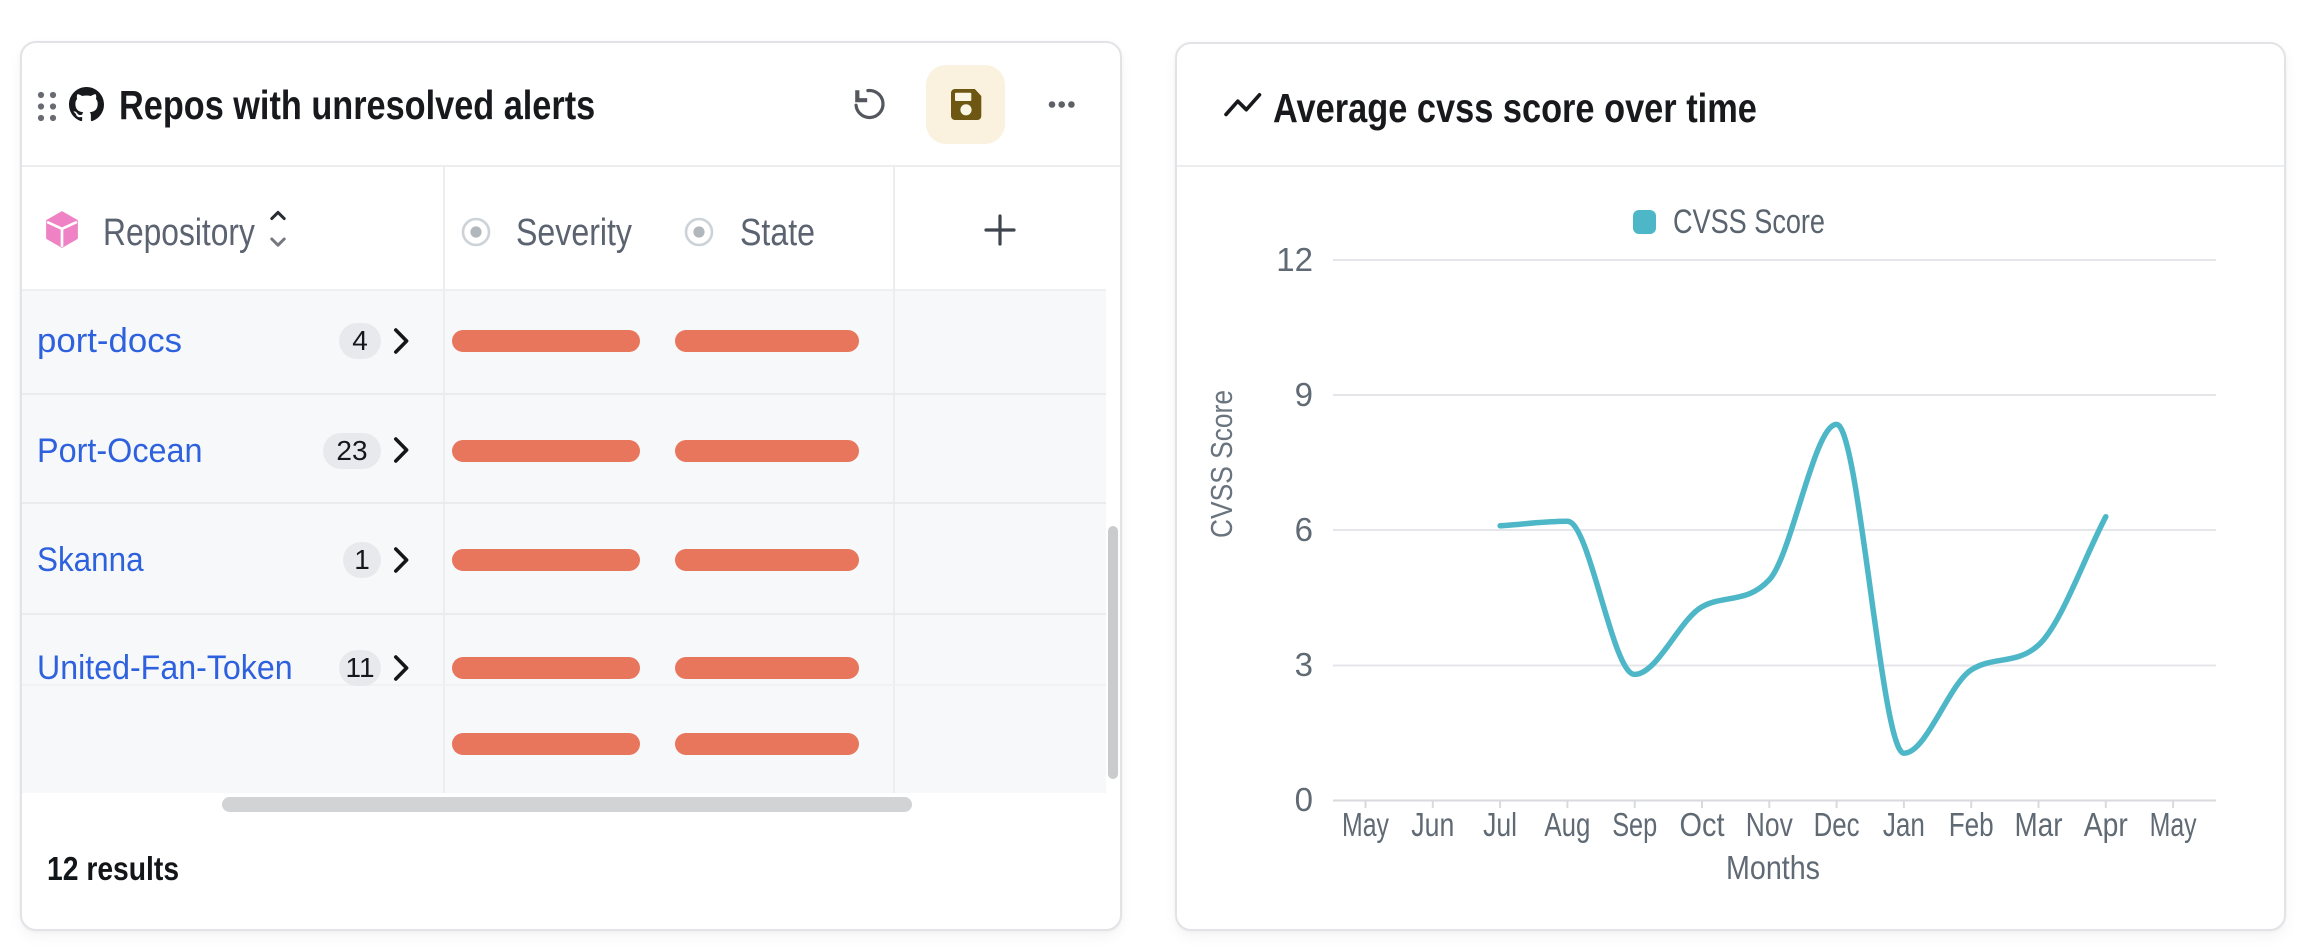 This screenshot has height=948, width=2306. Describe the element at coordinates (1304, 799) in the screenshot. I see `svg-text: 0` at that location.